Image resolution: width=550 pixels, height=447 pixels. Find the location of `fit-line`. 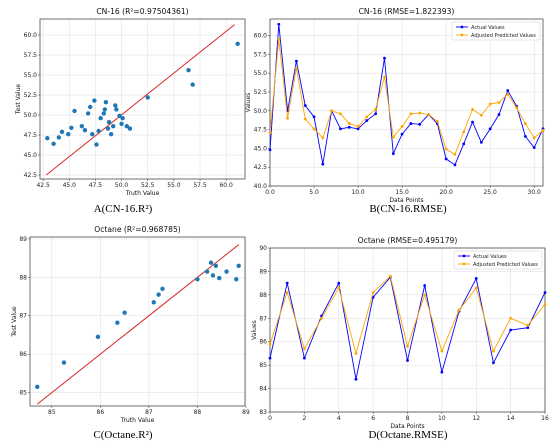

fit-line is located at coordinates (140, 100).